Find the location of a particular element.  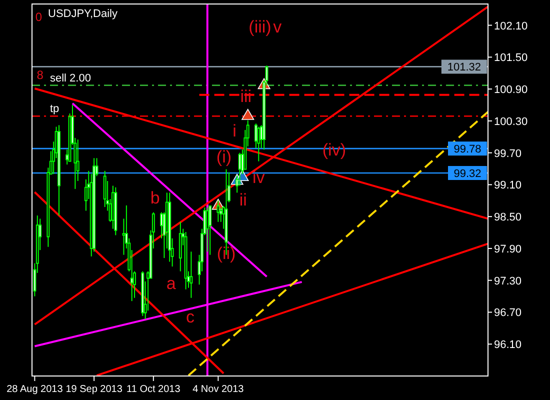

annotation: b is located at coordinates (155, 198).